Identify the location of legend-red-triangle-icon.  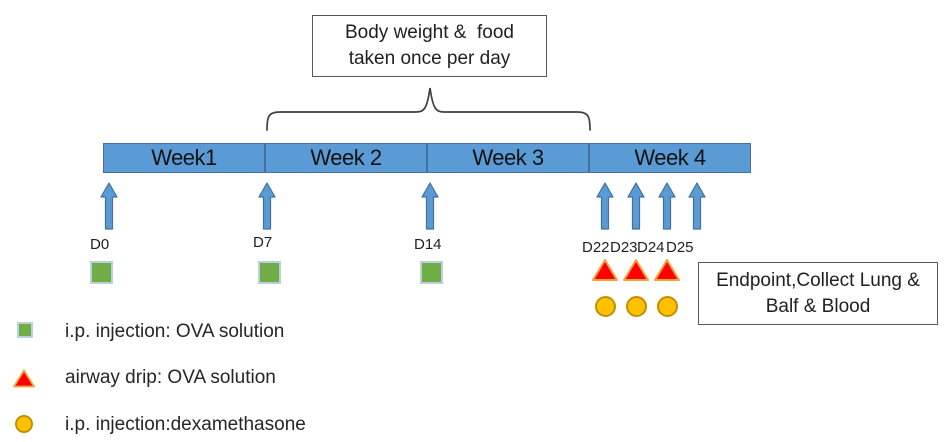
(24, 378).